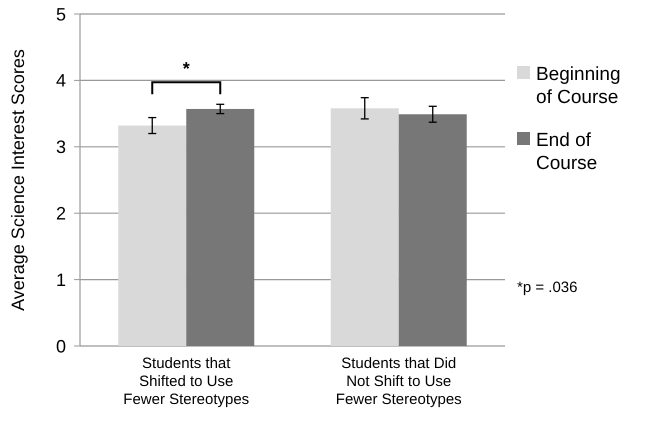 This screenshot has height=421, width=669. What do you see at coordinates (547, 287) in the screenshot?
I see `text: *p = .036` at bounding box center [547, 287].